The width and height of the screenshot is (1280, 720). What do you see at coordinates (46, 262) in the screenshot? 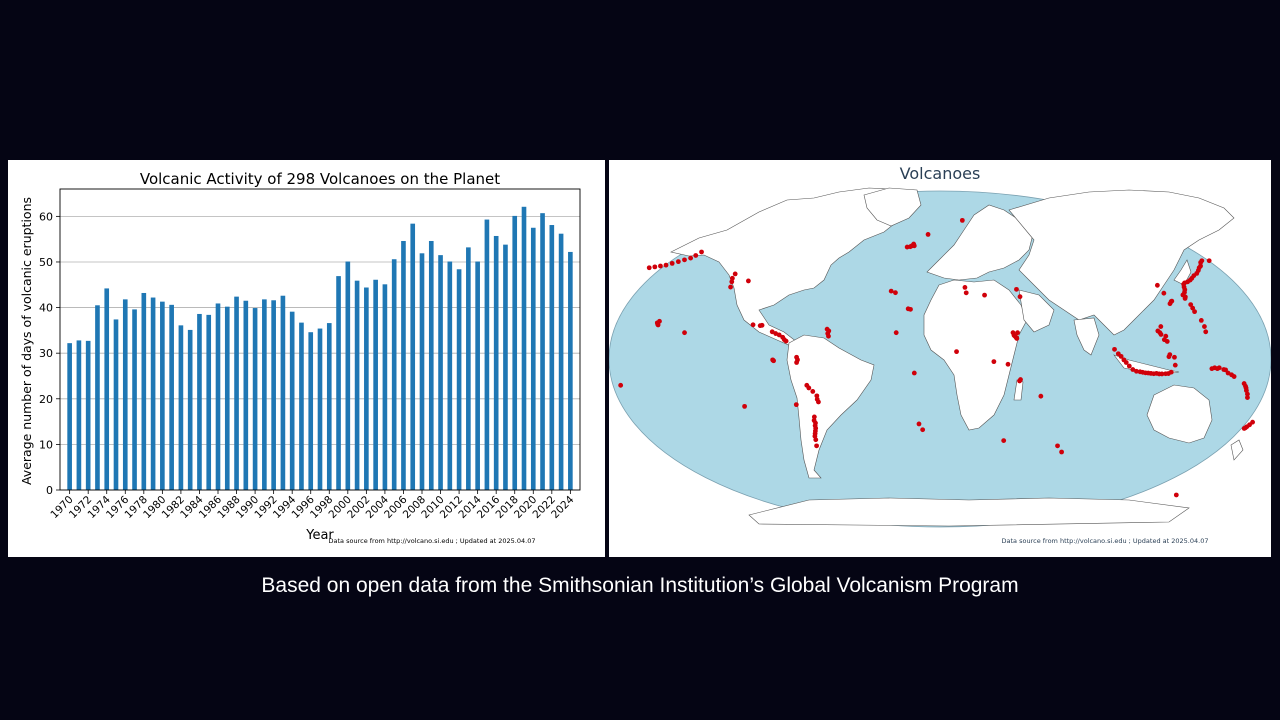
I see `y-tick-label: 50` at bounding box center [46, 262].